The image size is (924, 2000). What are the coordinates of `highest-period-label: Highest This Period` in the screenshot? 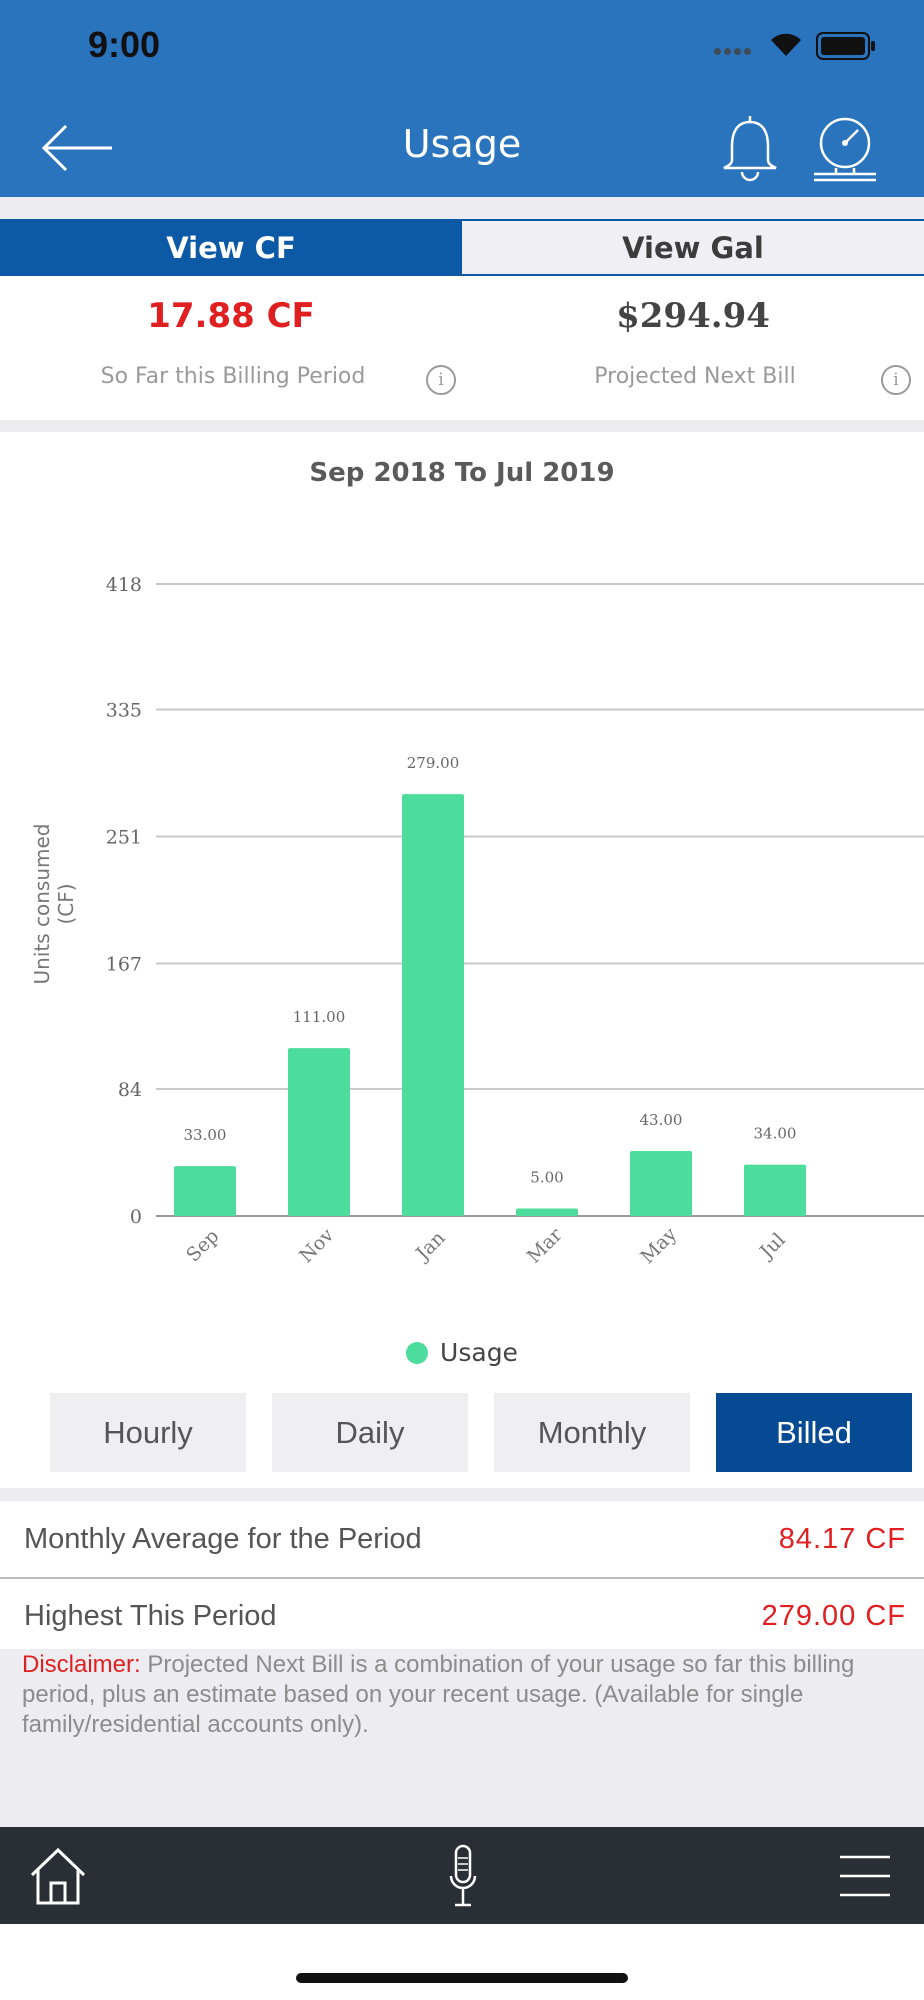 It's located at (150, 1615).